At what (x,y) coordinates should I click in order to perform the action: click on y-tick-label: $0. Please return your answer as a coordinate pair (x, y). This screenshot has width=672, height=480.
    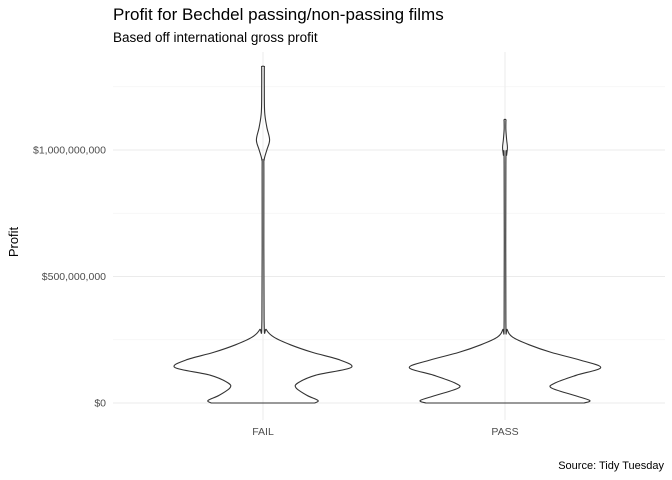
    Looking at the image, I should click on (100, 404).